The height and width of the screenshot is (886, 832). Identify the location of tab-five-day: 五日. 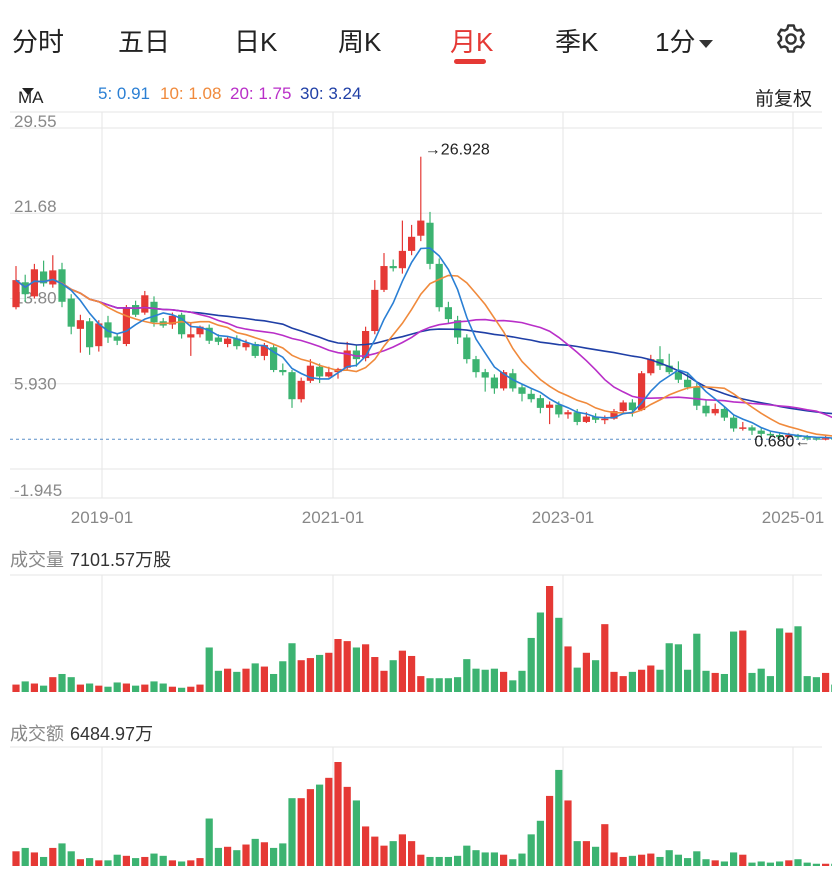
(144, 42).